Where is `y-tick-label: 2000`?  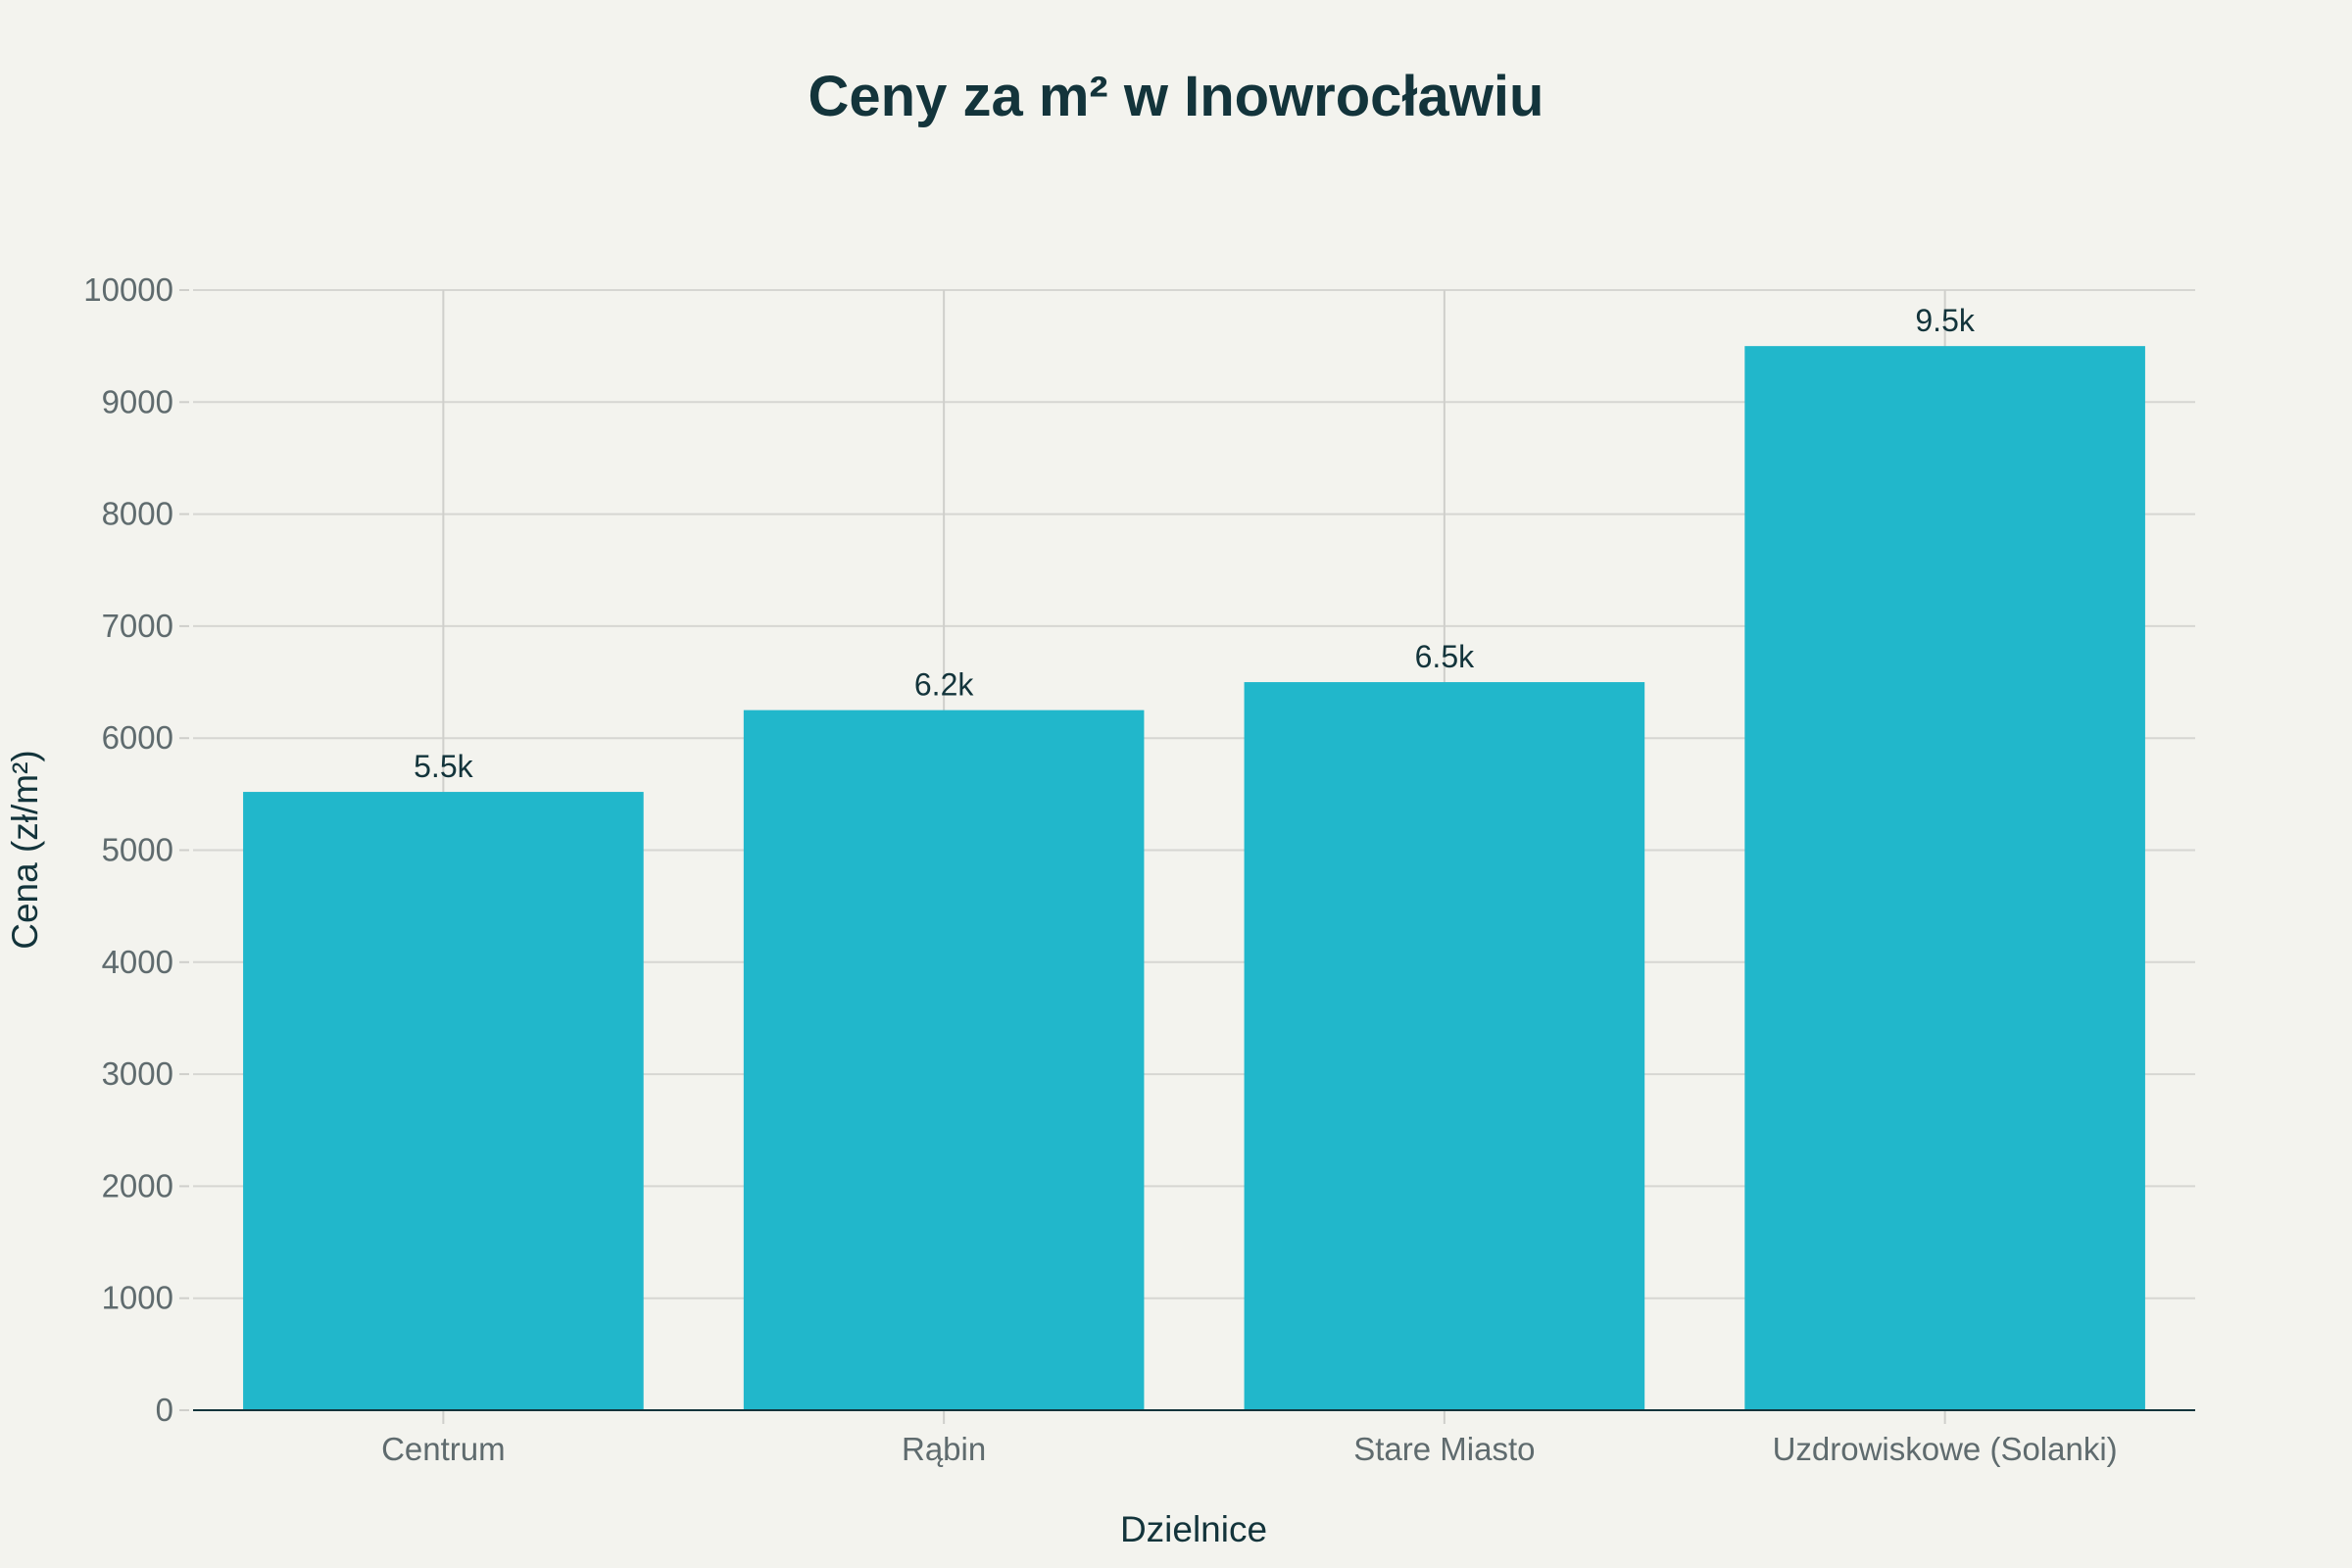 y-tick-label: 2000 is located at coordinates (137, 1185).